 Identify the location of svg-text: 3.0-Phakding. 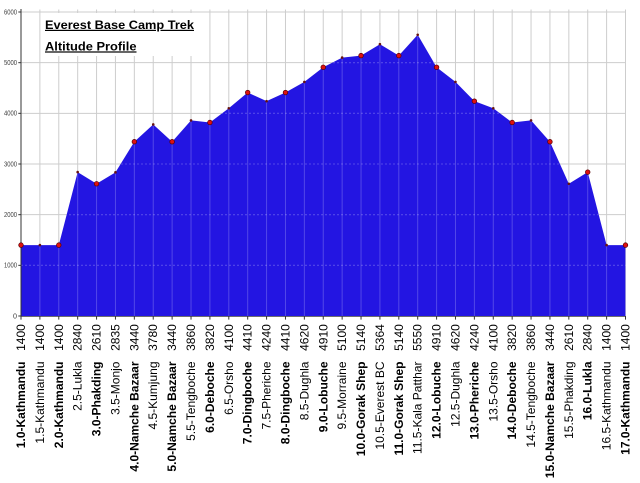
(97, 399).